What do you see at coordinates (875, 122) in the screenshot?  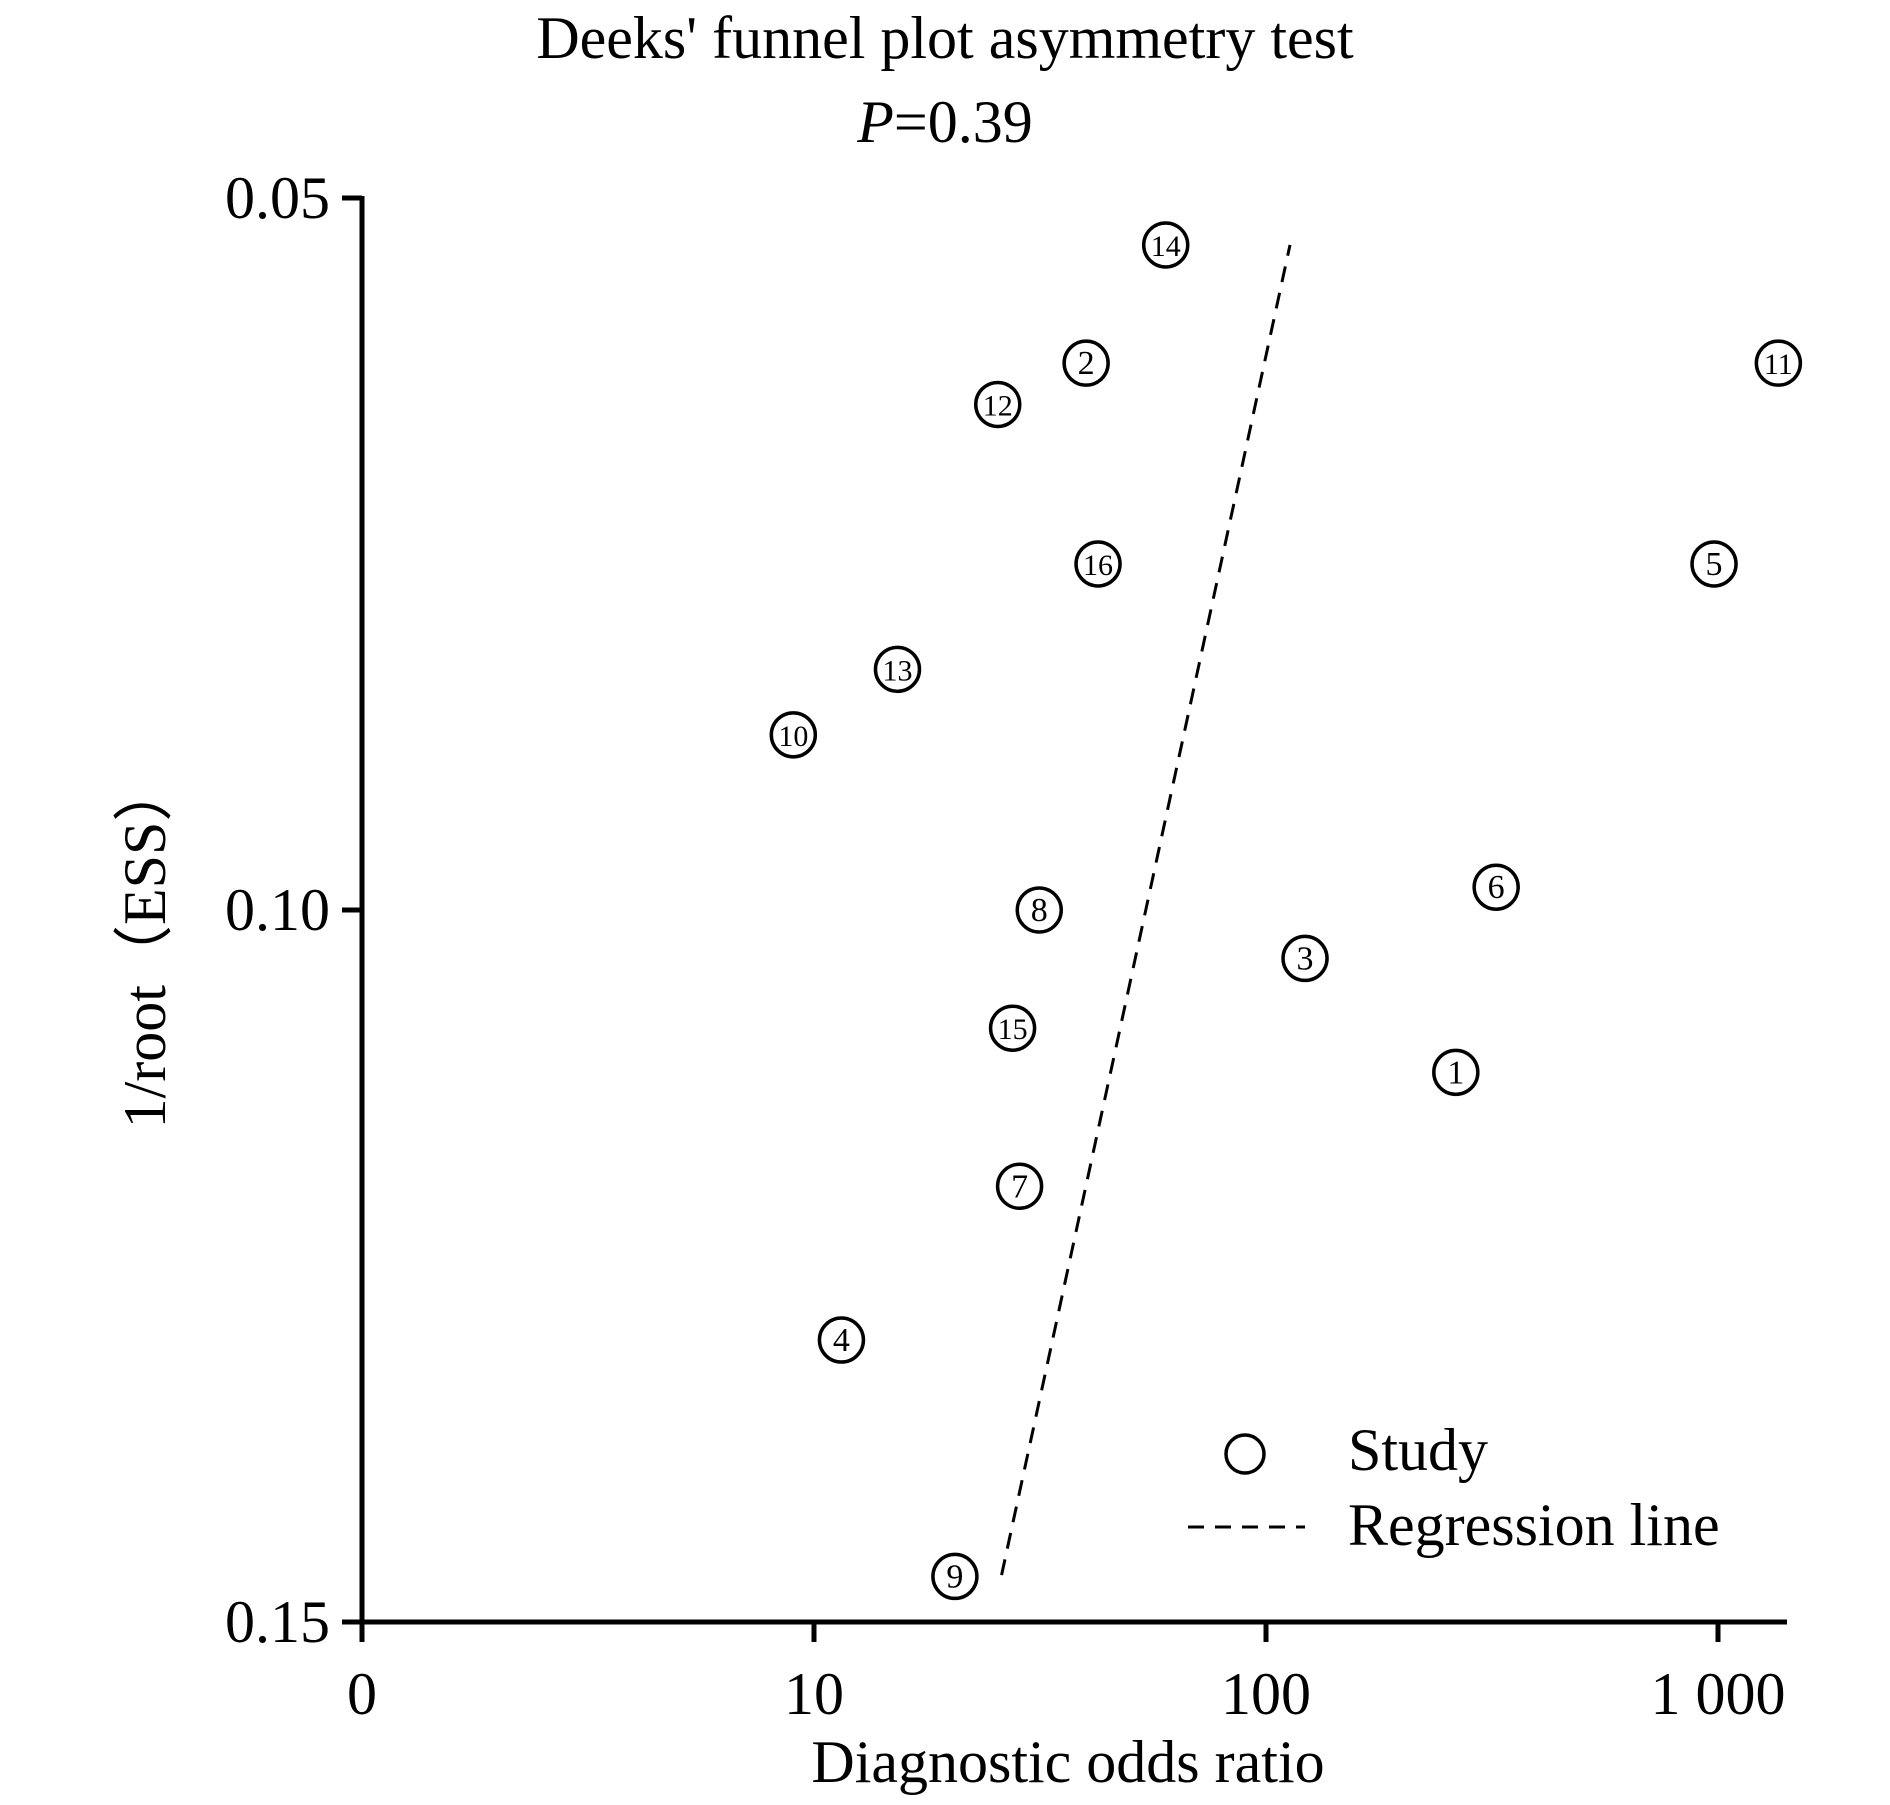 I see `p-value-prefix: P` at bounding box center [875, 122].